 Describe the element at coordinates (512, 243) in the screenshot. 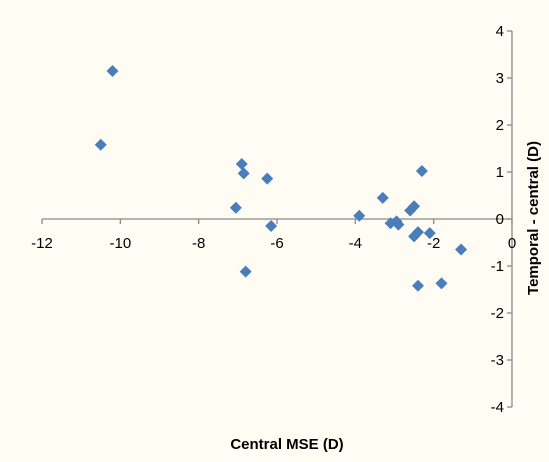

I see `x-tick-label: 0` at that location.